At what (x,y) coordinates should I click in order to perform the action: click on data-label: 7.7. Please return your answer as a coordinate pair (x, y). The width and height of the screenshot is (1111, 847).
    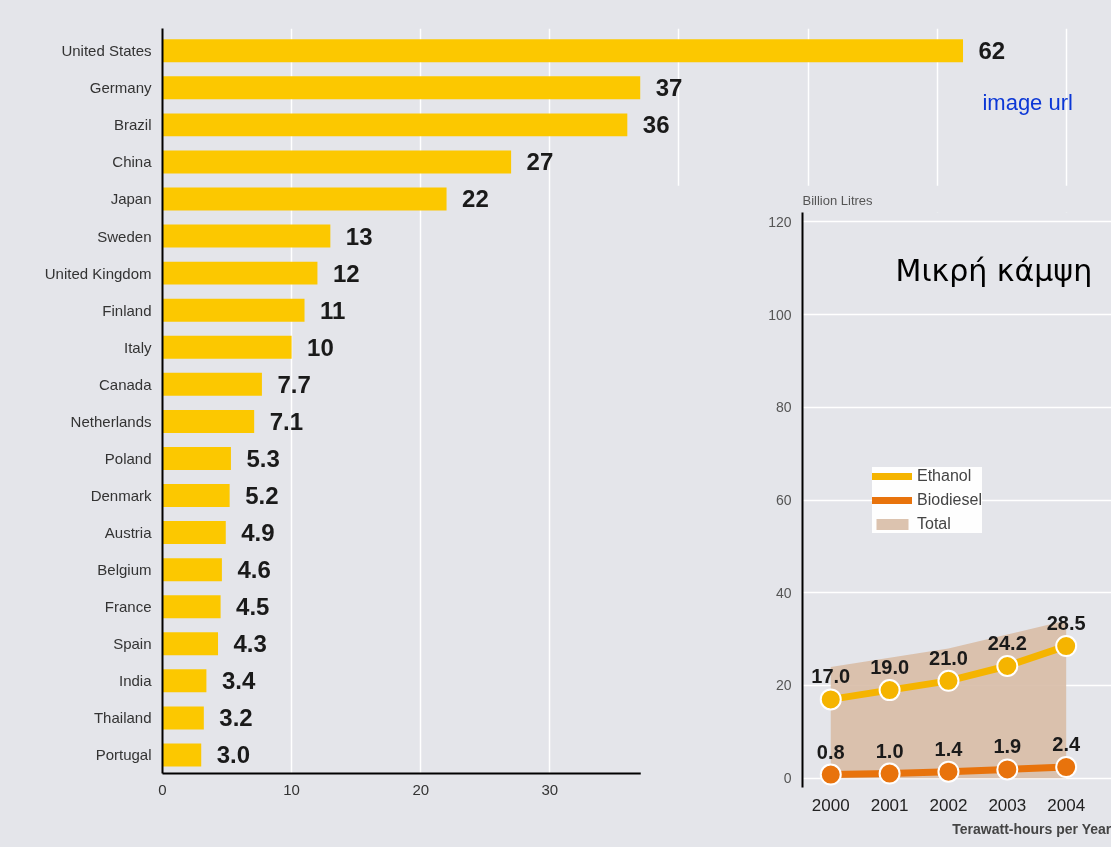
    Looking at the image, I should click on (294, 384).